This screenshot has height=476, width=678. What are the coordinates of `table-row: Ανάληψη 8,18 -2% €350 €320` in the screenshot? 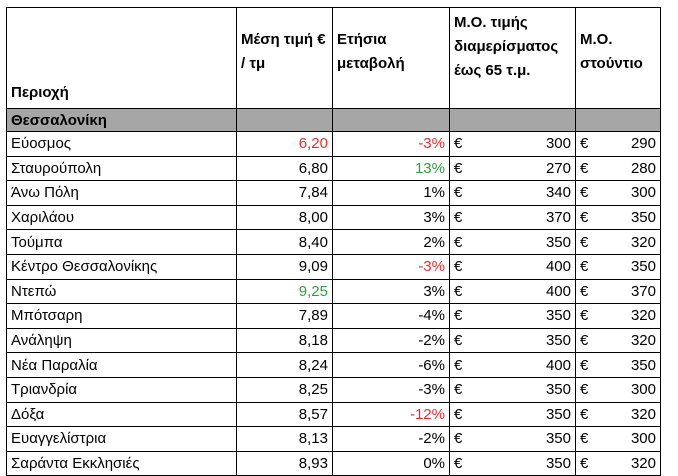 It's located at (333, 340).